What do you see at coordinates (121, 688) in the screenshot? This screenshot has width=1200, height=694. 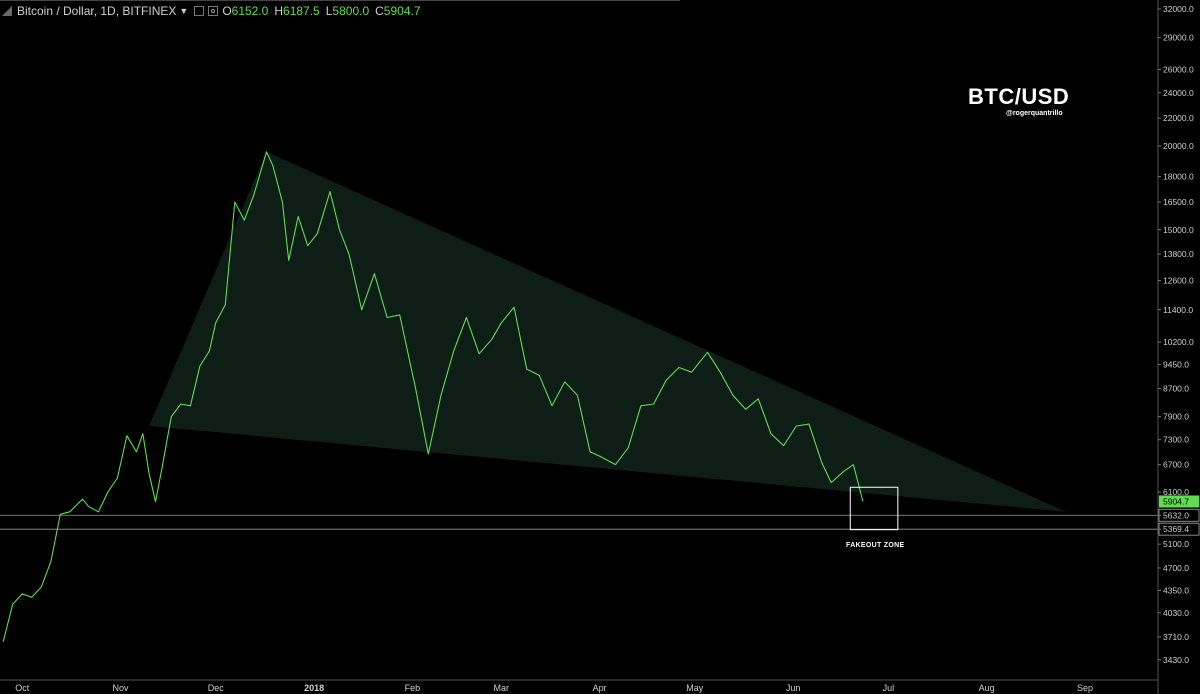 I see `x-tick-label: Nov` at bounding box center [121, 688].